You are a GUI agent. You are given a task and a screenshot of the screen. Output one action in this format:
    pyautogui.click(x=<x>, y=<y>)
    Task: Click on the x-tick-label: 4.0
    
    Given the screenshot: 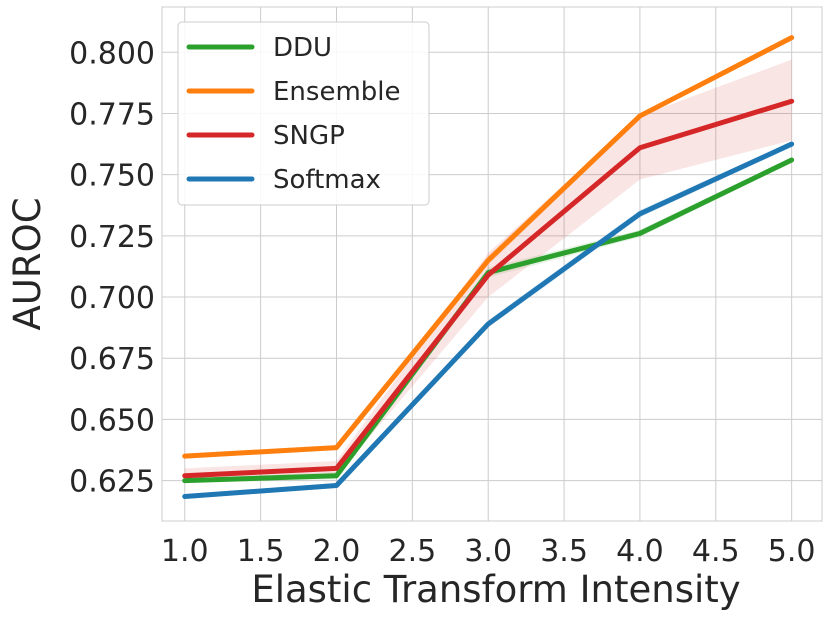 What is the action you would take?
    pyautogui.click(x=640, y=551)
    